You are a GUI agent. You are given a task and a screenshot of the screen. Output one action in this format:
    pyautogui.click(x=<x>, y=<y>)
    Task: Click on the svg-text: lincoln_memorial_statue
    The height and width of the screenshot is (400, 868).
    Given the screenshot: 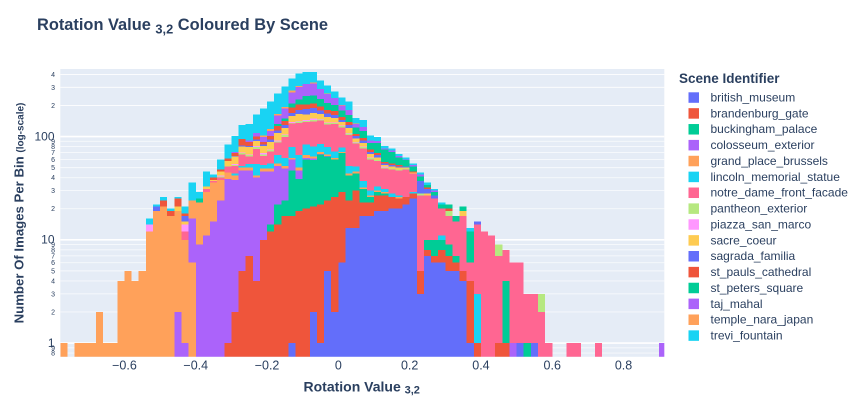 What is the action you would take?
    pyautogui.click(x=776, y=177)
    